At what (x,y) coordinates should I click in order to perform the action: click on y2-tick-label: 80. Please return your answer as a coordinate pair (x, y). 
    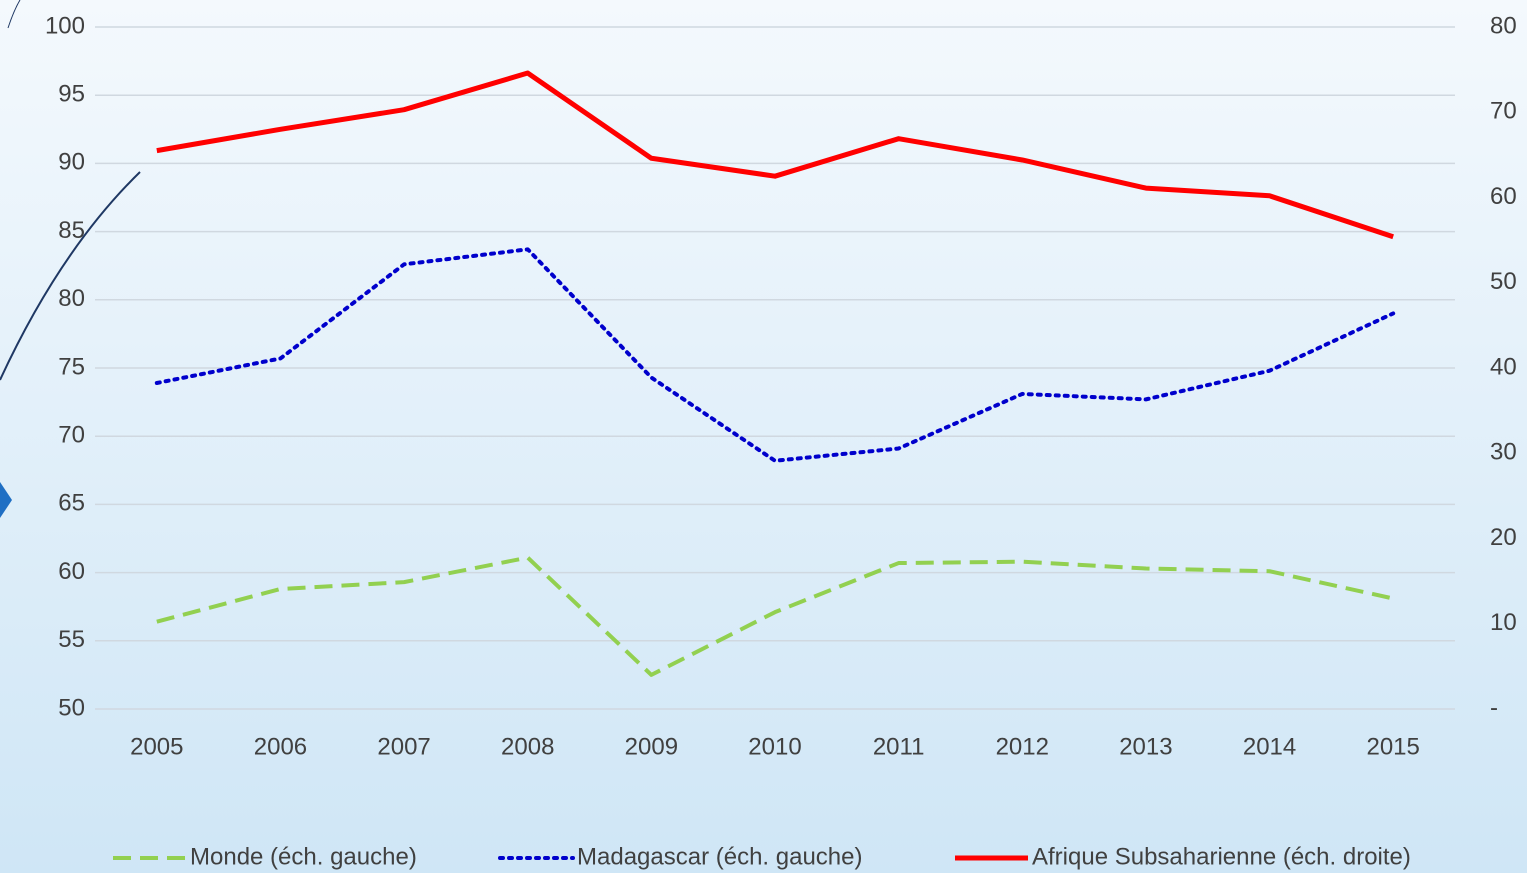
    Looking at the image, I should click on (1503, 25).